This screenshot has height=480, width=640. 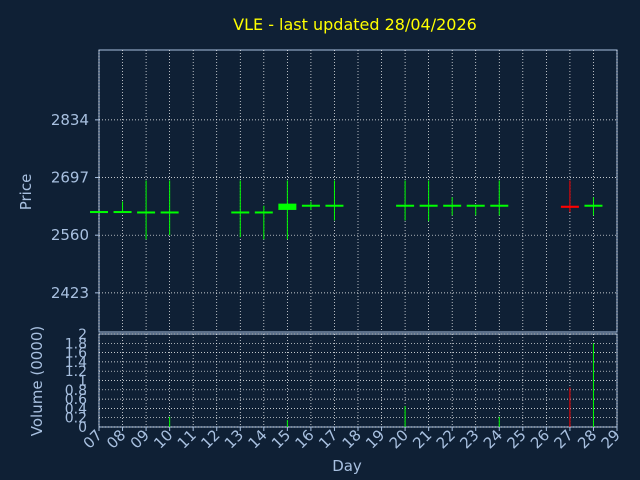 What do you see at coordinates (82, 382) in the screenshot?
I see `volume-tick-label: 1` at bounding box center [82, 382].